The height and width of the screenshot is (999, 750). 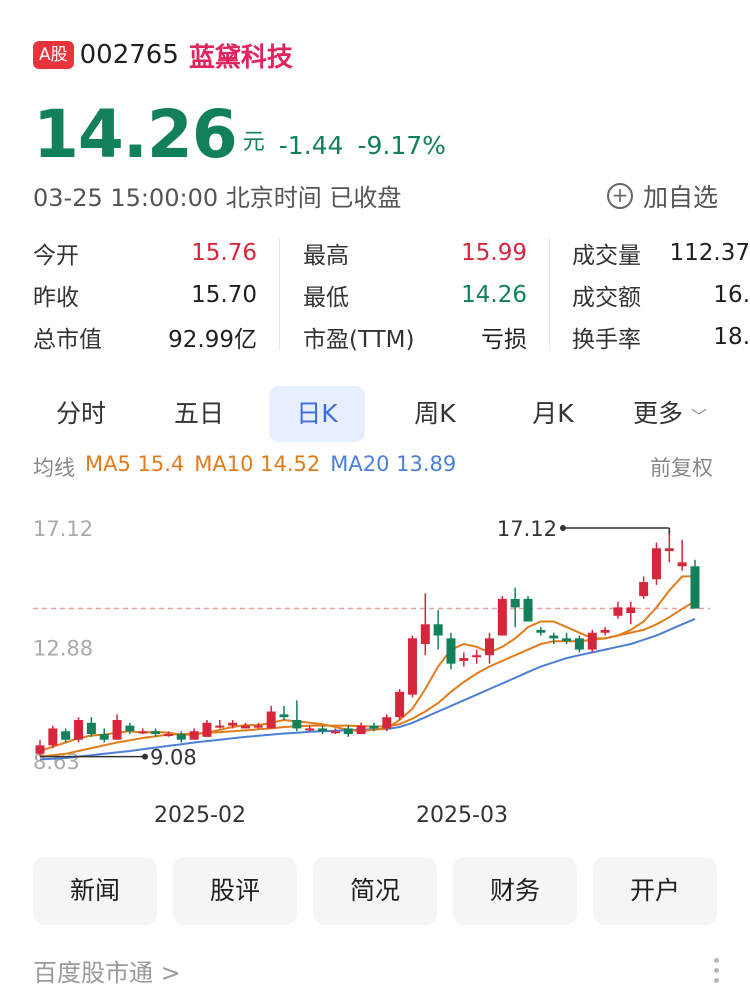 I want to click on stat-pe: 市盈(TTM) 亏损, so click(x=415, y=337).